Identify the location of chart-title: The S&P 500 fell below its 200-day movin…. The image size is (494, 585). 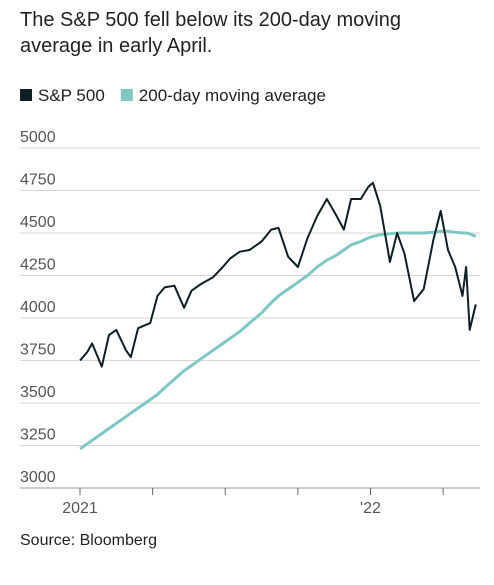
(210, 33).